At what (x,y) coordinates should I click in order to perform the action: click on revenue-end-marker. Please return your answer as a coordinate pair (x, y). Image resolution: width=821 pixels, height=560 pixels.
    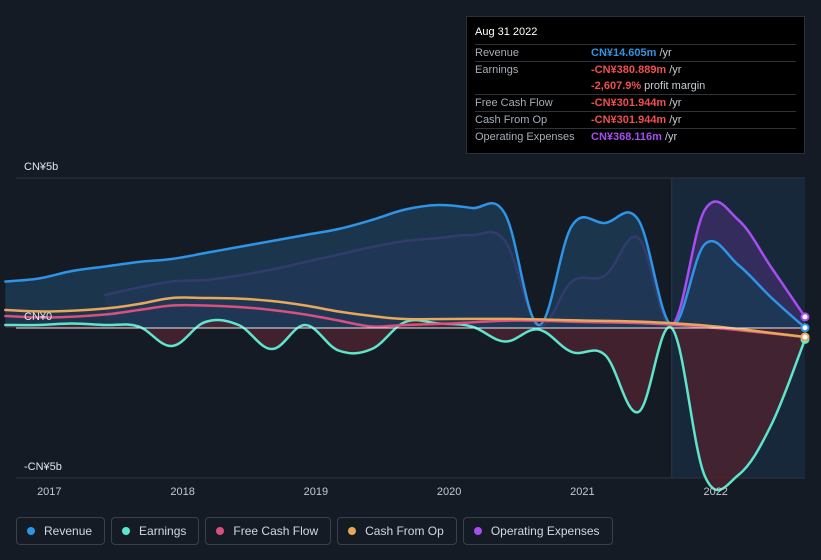
    Looking at the image, I should click on (805, 328).